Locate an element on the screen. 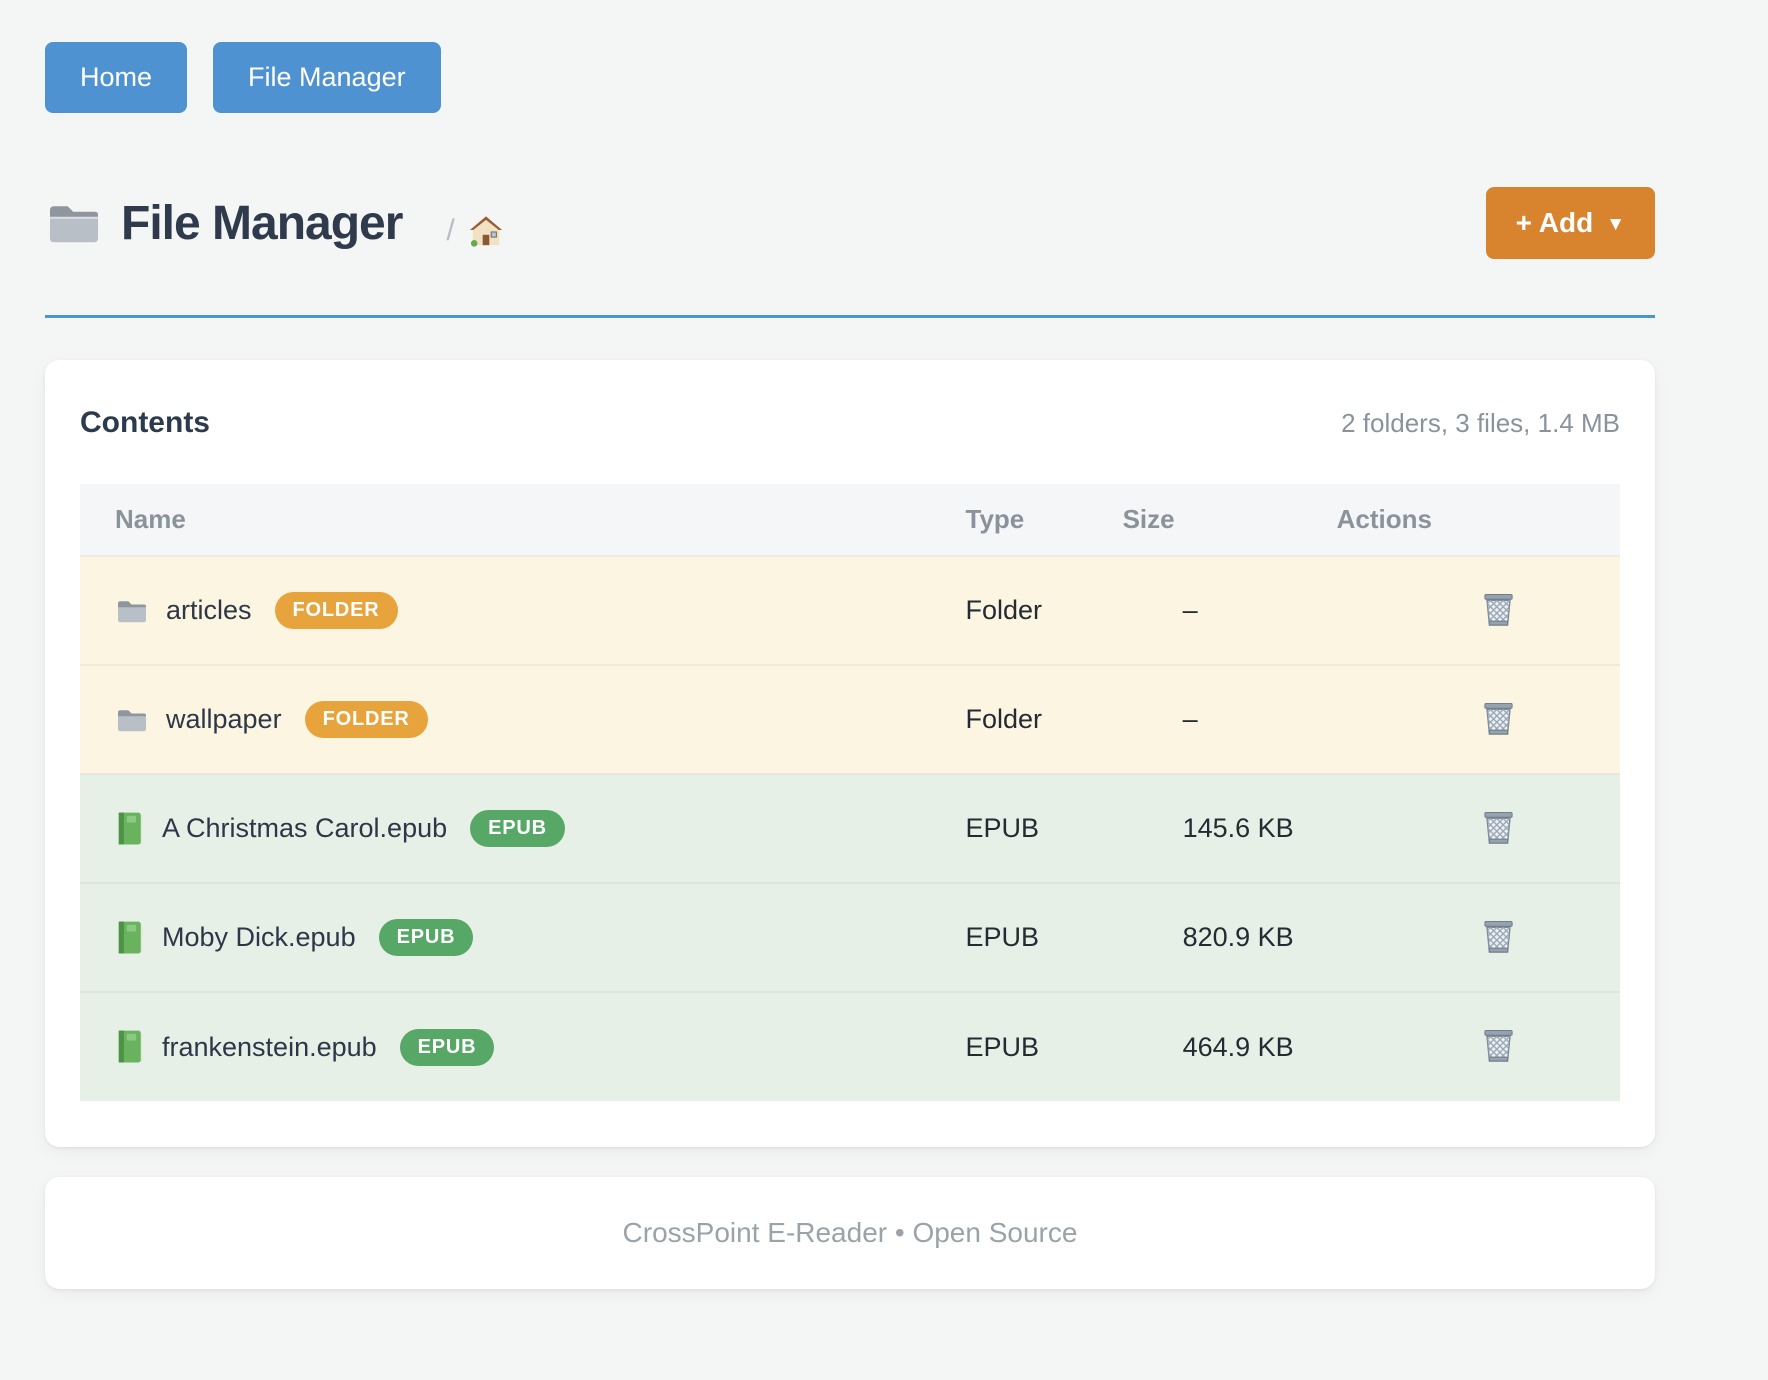 The width and height of the screenshot is (1768, 1380). column-header-actions: Actions is located at coordinates (1384, 519).